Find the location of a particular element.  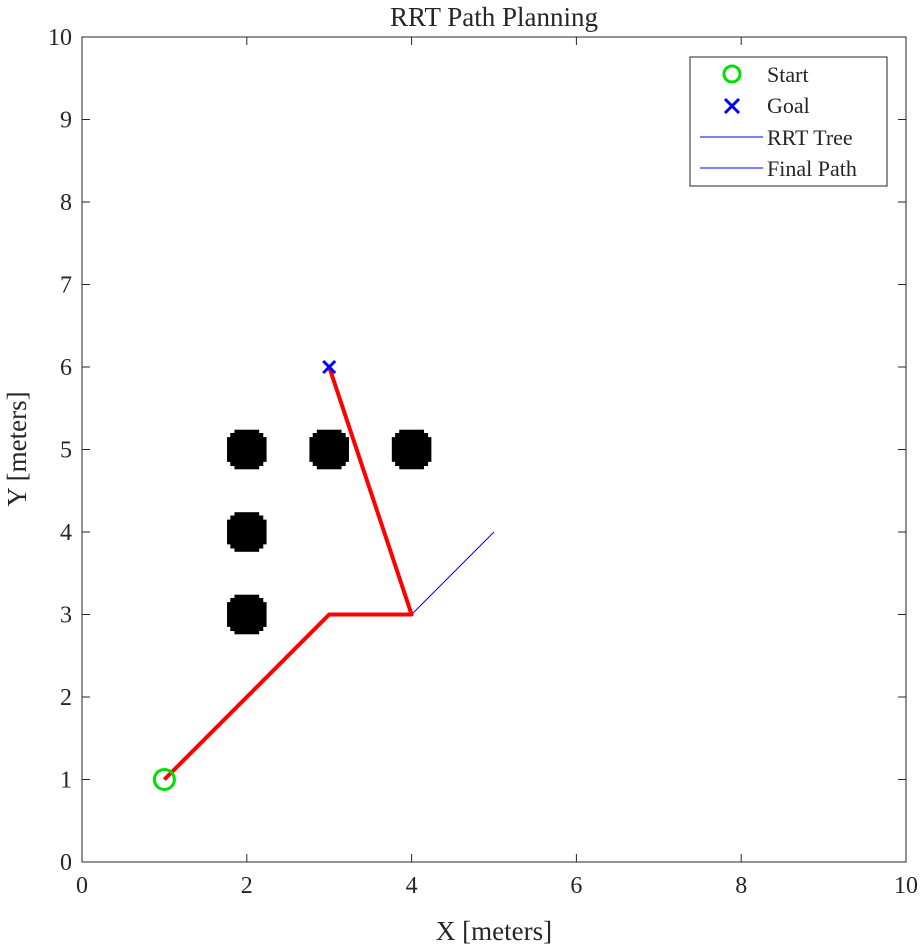

legend: Start Goal RRT Tree Final Path is located at coordinates (788, 121).